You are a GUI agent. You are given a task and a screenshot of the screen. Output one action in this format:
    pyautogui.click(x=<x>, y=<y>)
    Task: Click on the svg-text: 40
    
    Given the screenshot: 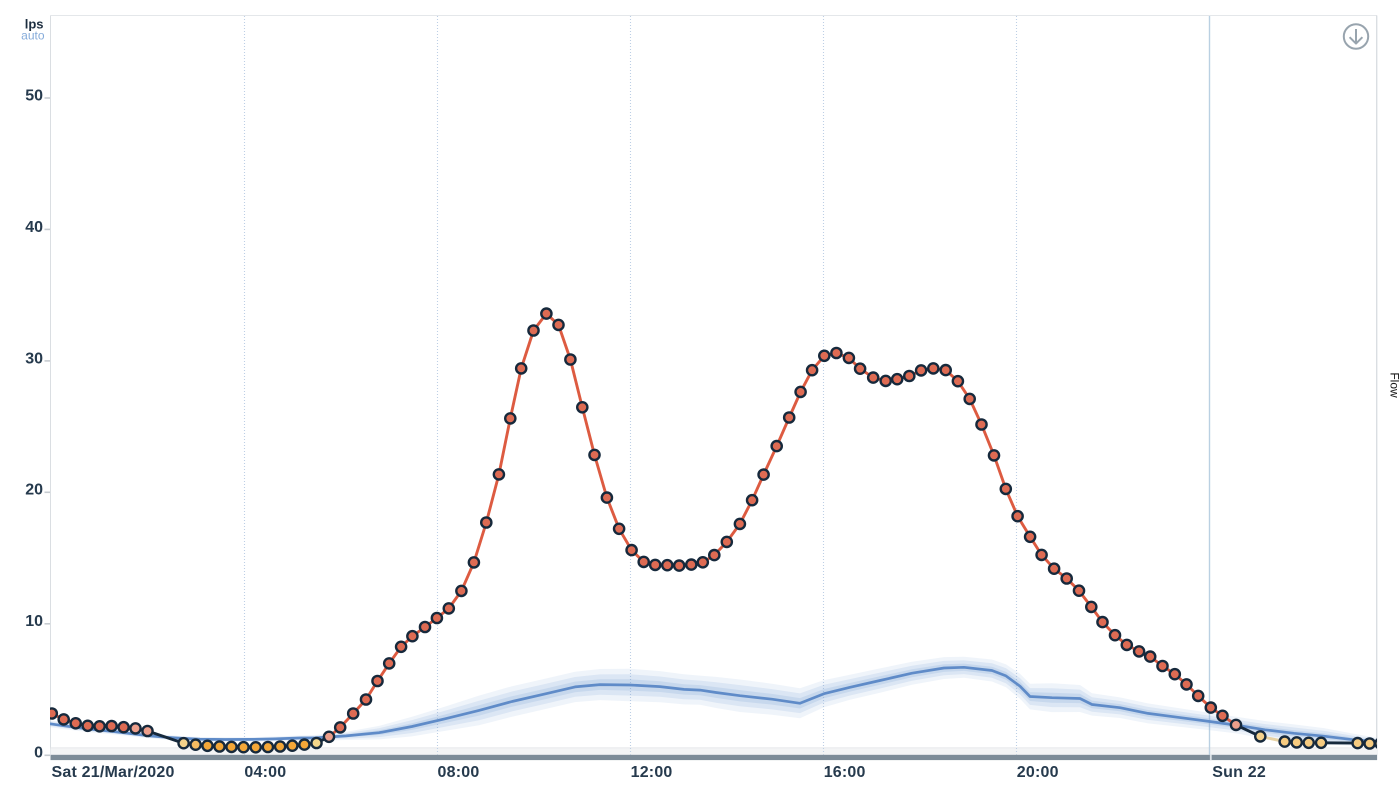 What is the action you would take?
    pyautogui.click(x=34, y=227)
    